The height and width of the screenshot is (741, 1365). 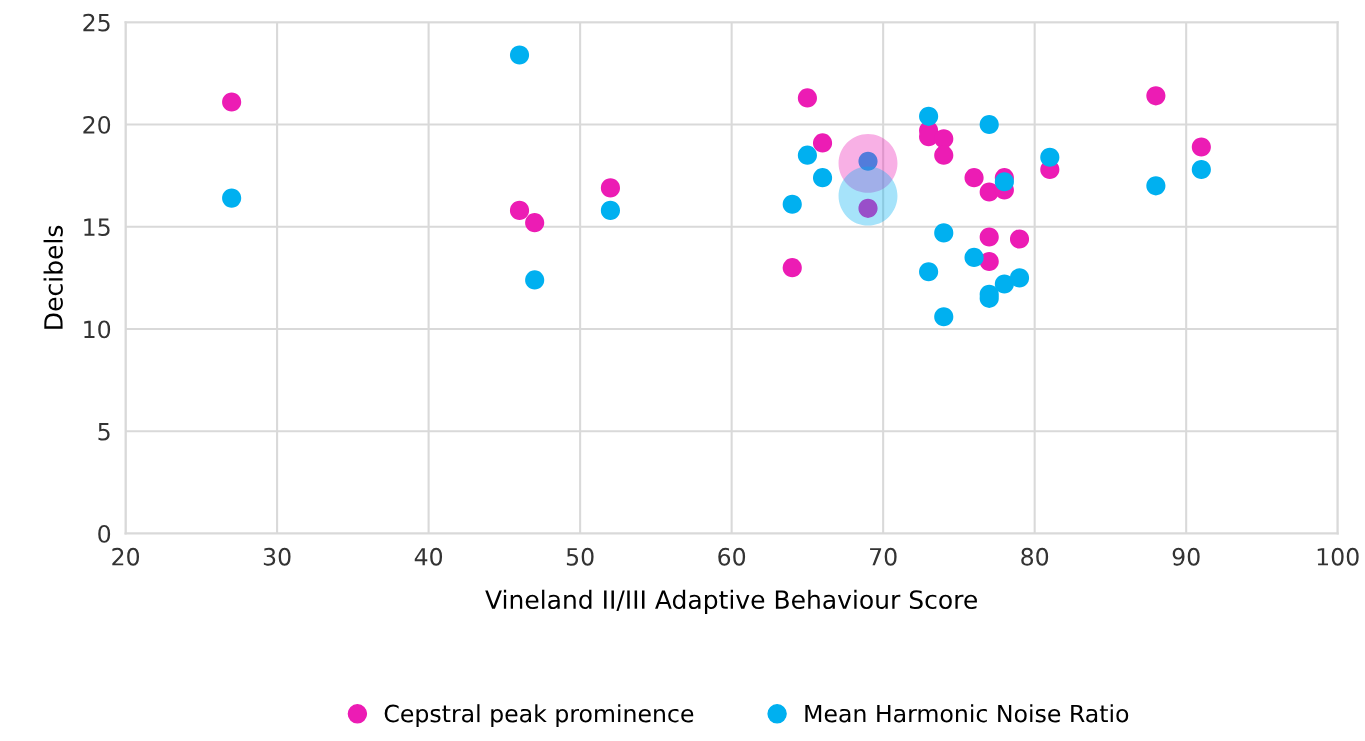 I want to click on x-tick-label: 100, so click(x=1338, y=556).